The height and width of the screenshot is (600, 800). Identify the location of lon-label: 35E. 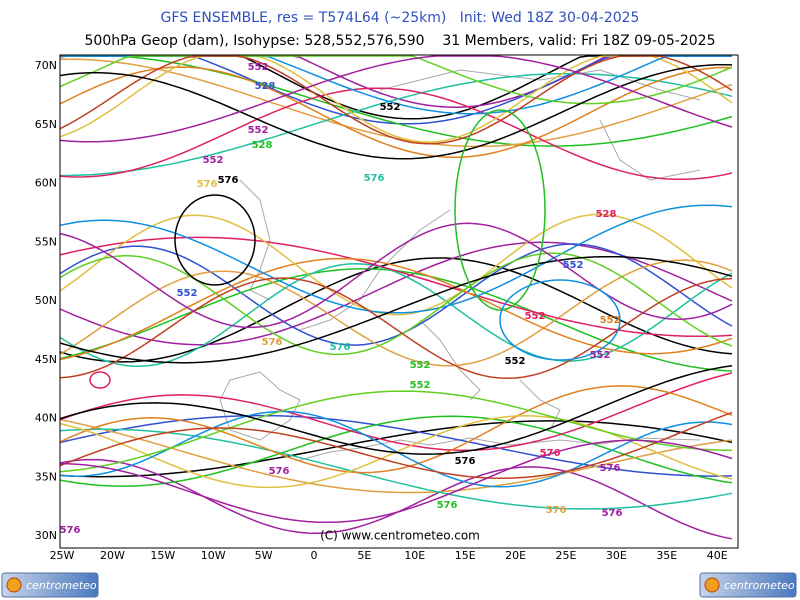
(666, 555).